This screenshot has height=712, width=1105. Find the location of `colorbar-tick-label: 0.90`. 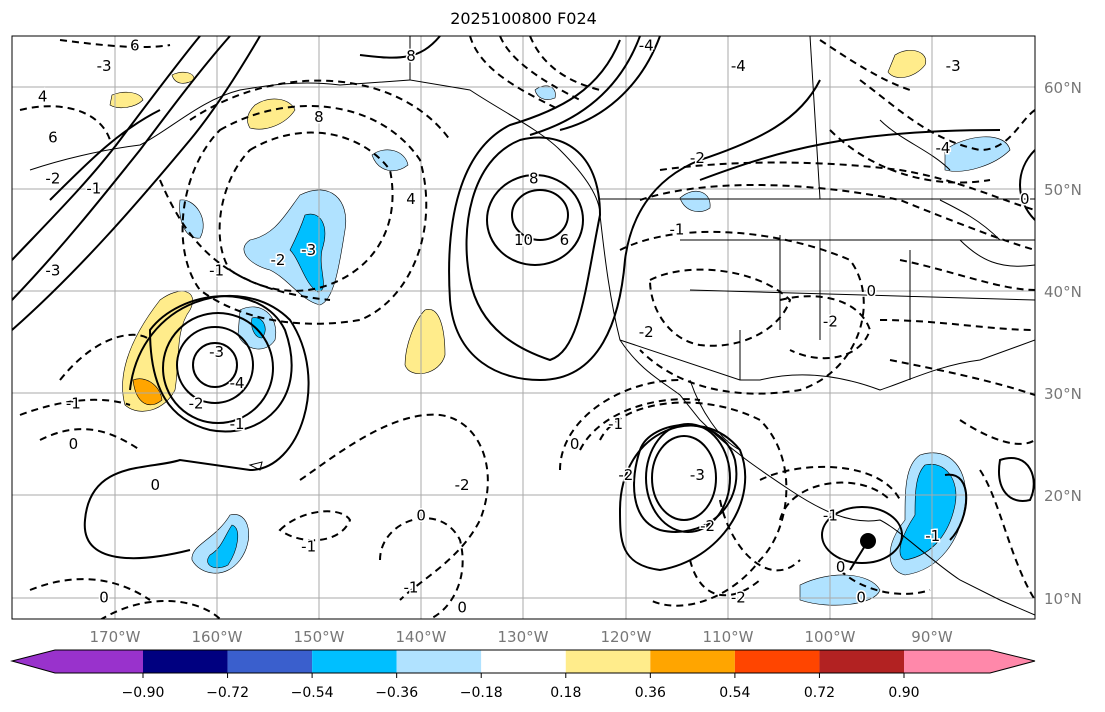

colorbar-tick-label: 0.90 is located at coordinates (903, 693).